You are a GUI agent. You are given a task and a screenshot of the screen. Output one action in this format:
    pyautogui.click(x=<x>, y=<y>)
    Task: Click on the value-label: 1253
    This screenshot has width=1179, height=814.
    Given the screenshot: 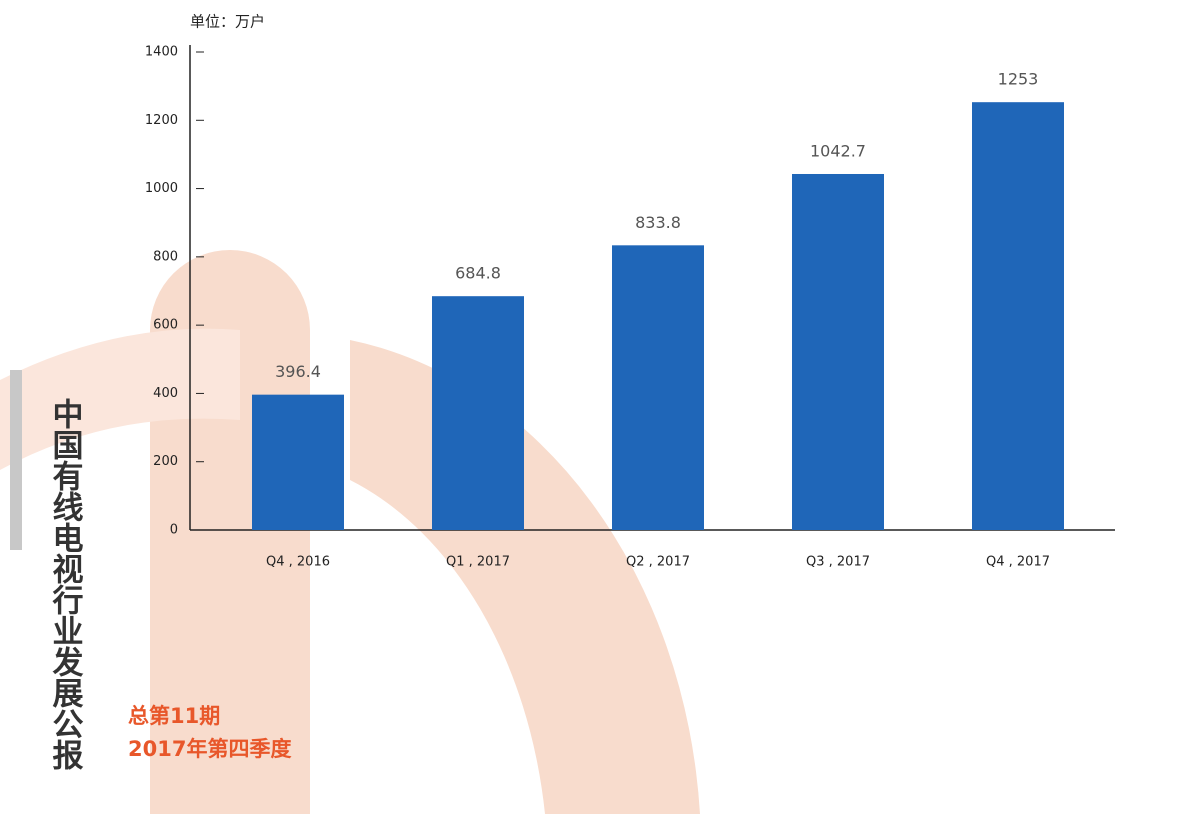 What is the action you would take?
    pyautogui.click(x=1018, y=79)
    